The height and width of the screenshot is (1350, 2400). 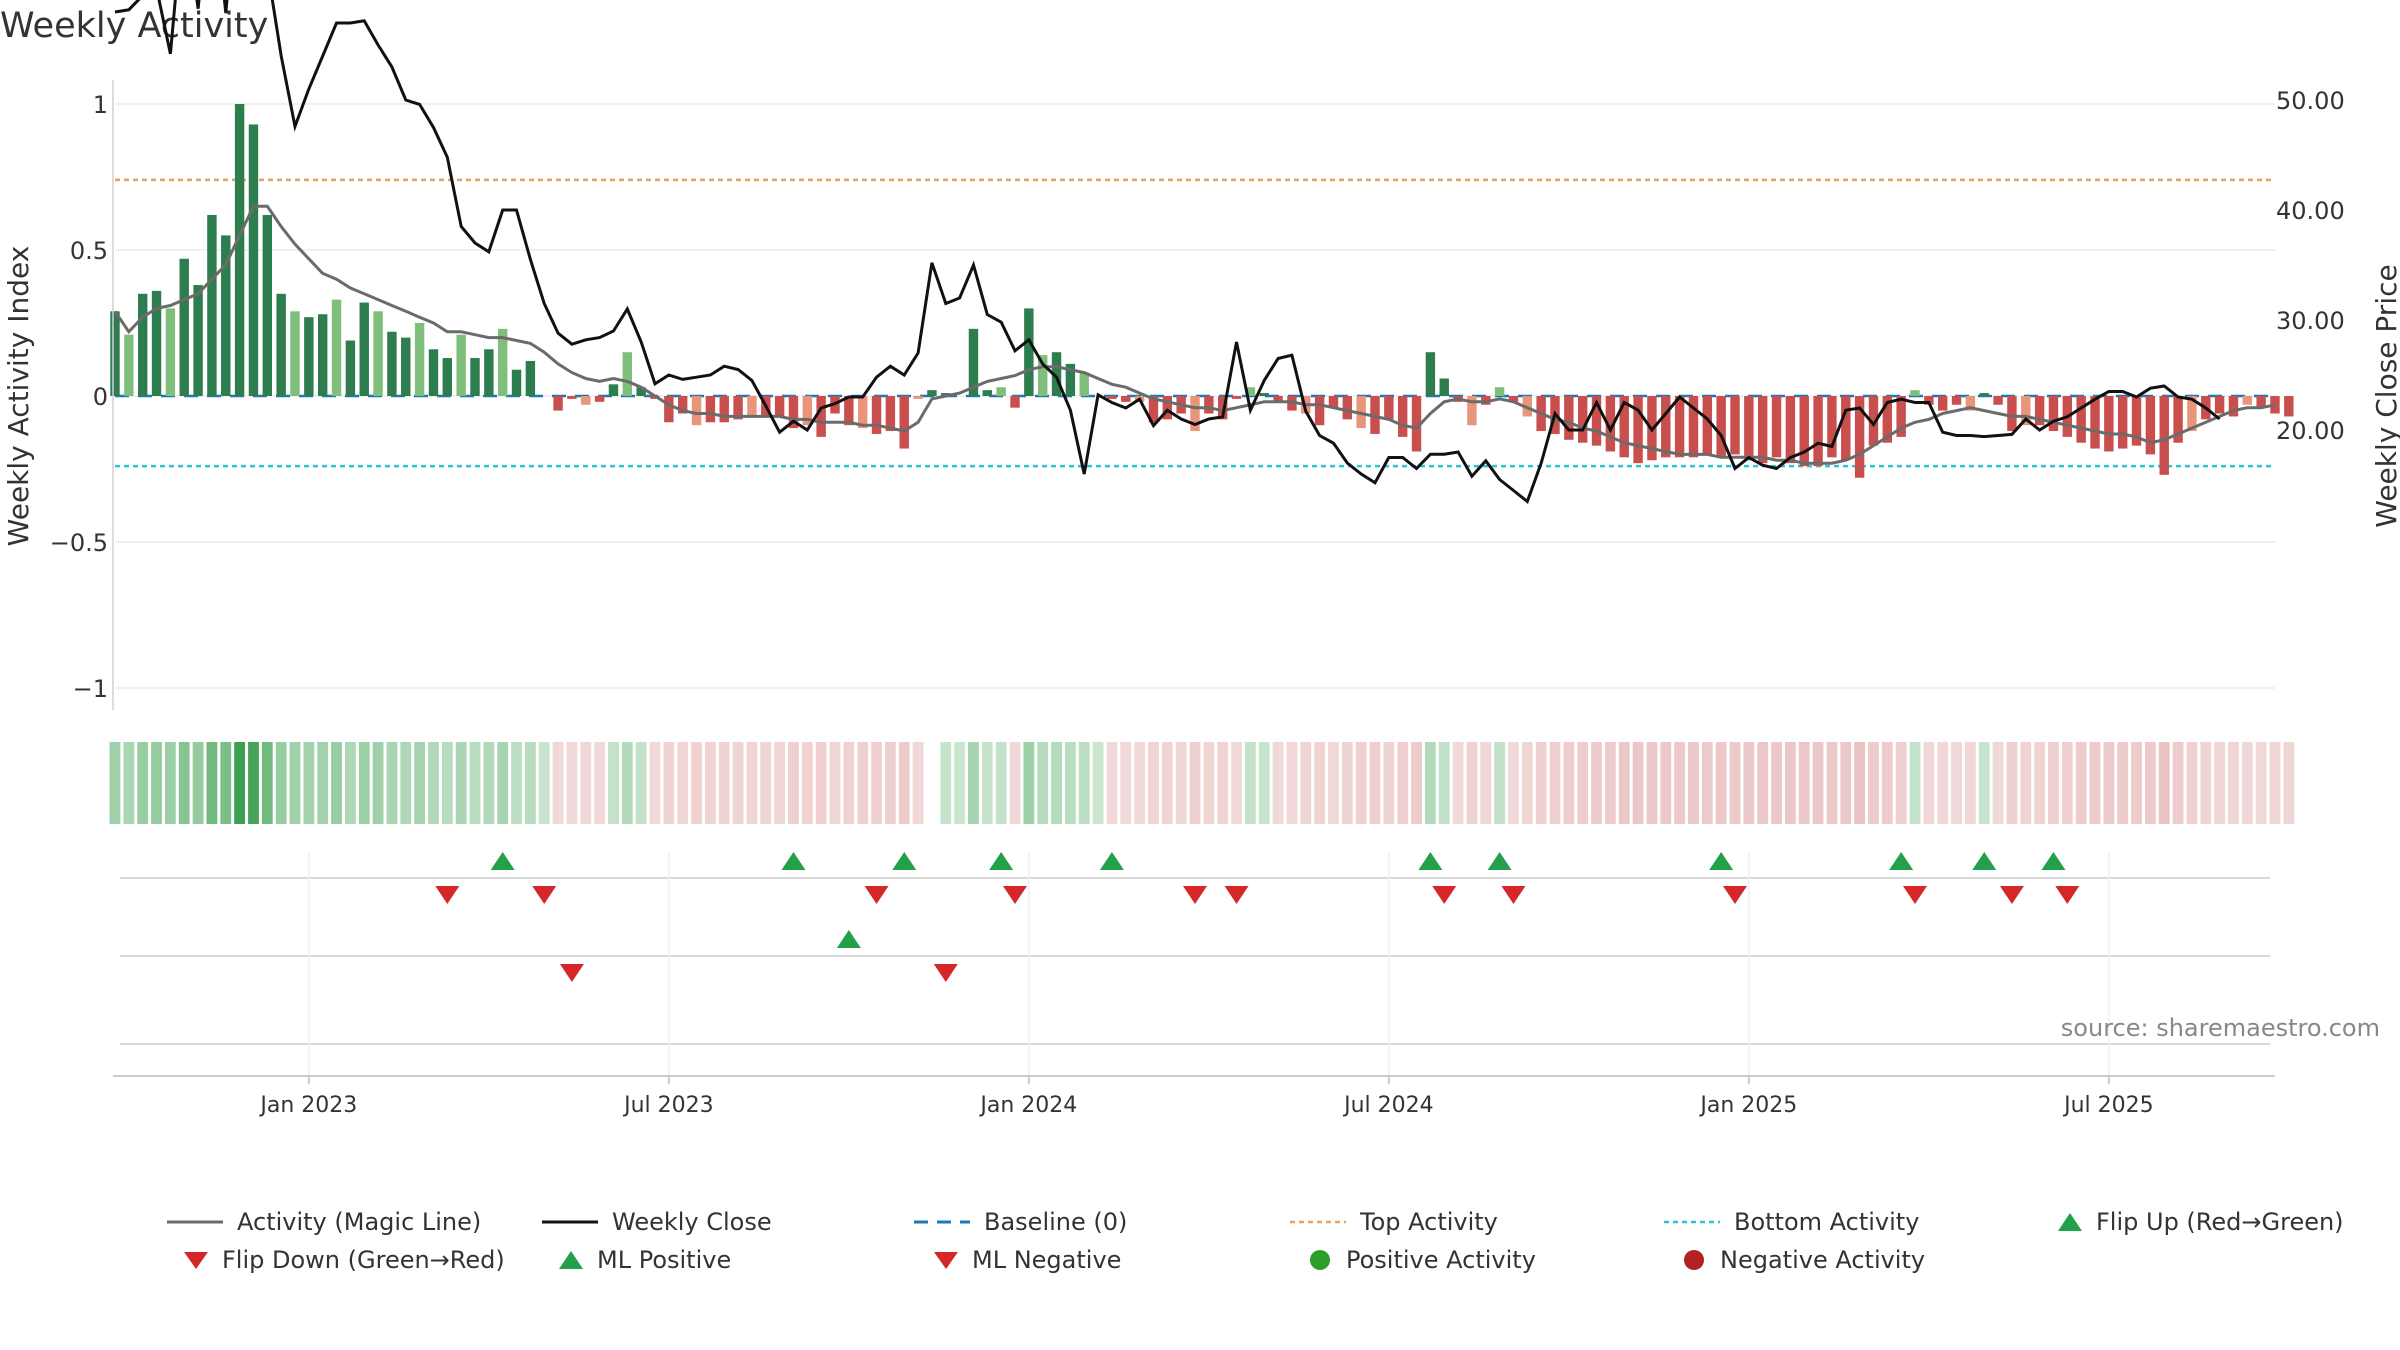 I want to click on ml-negative-marker, so click(x=571, y=973).